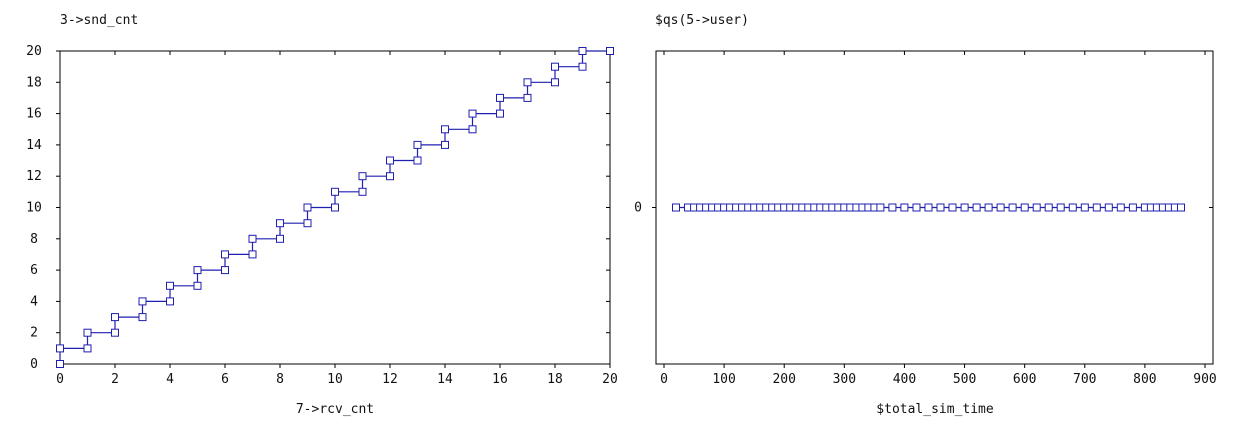  I want to click on y-tick-label: 12, so click(34, 176).